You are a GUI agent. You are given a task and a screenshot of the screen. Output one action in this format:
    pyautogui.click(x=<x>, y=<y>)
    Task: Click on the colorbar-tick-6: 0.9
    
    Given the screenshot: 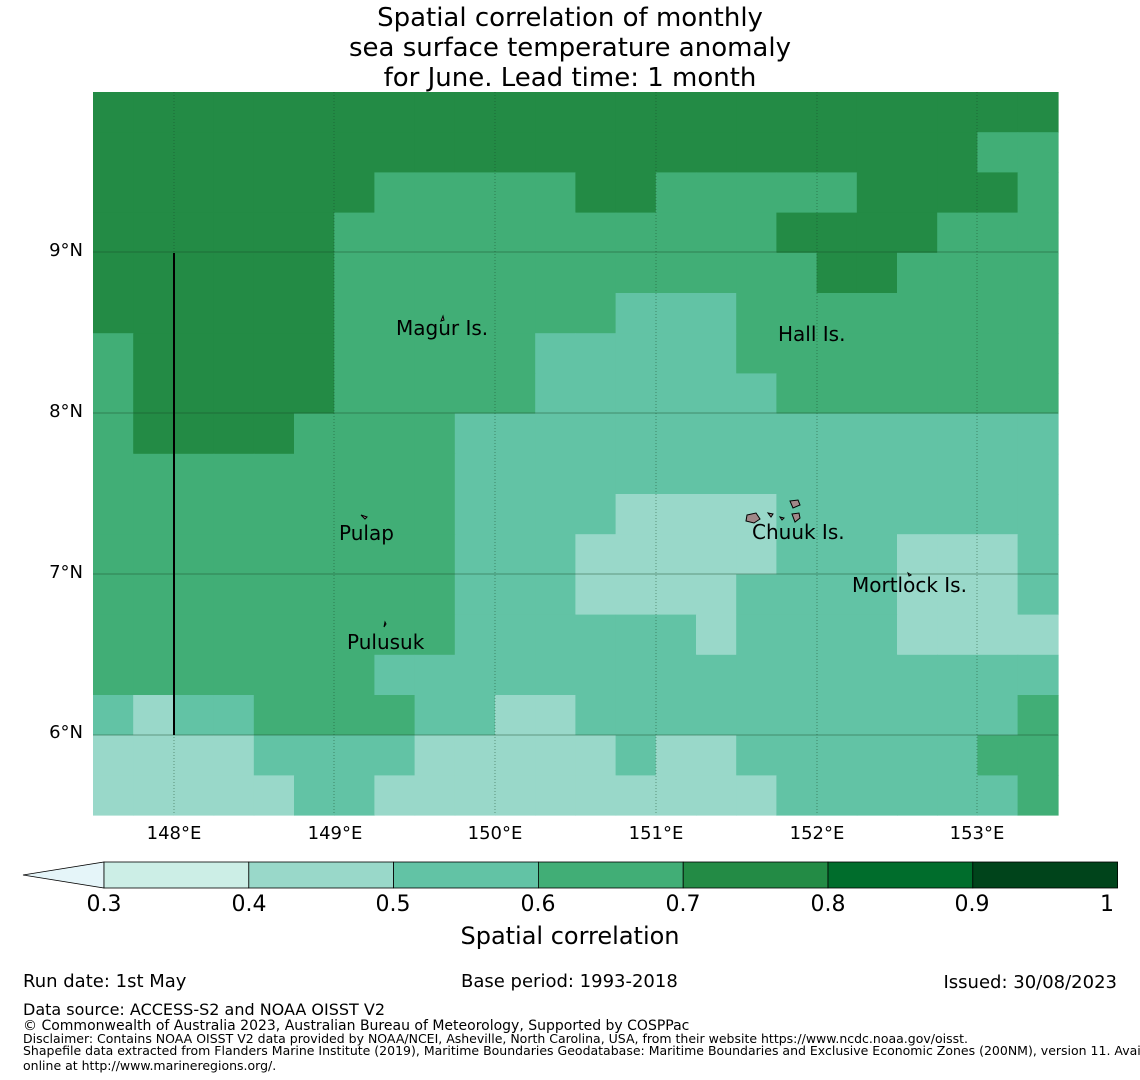 What is the action you would take?
    pyautogui.click(x=972, y=904)
    